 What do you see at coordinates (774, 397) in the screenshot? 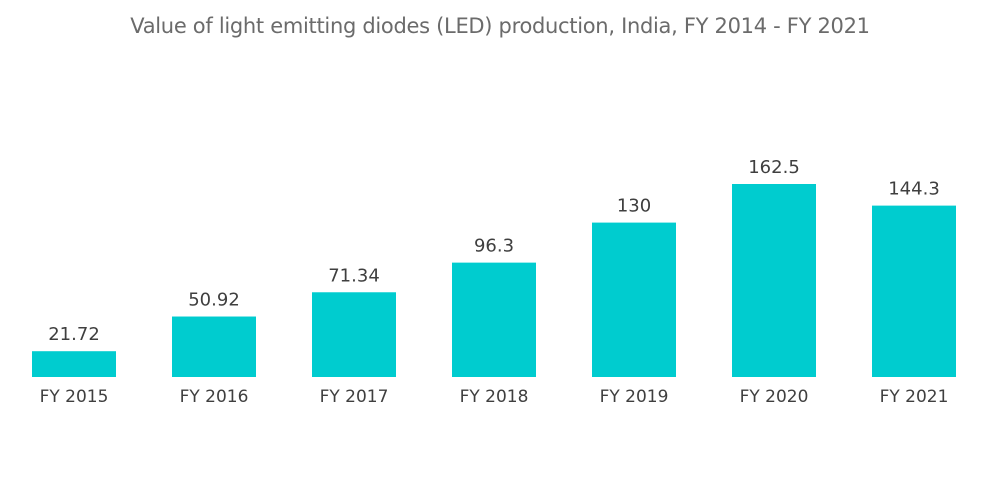
I see `category-label: FY 2020` at bounding box center [774, 397].